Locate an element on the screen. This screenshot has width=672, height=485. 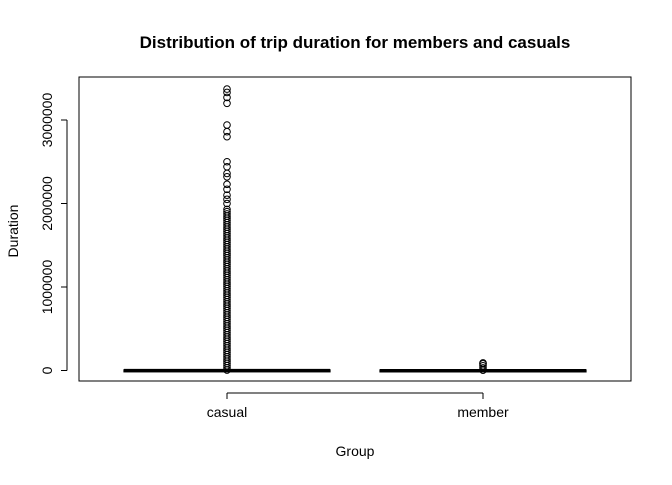
x-axis: casual member is located at coordinates (358, 406).